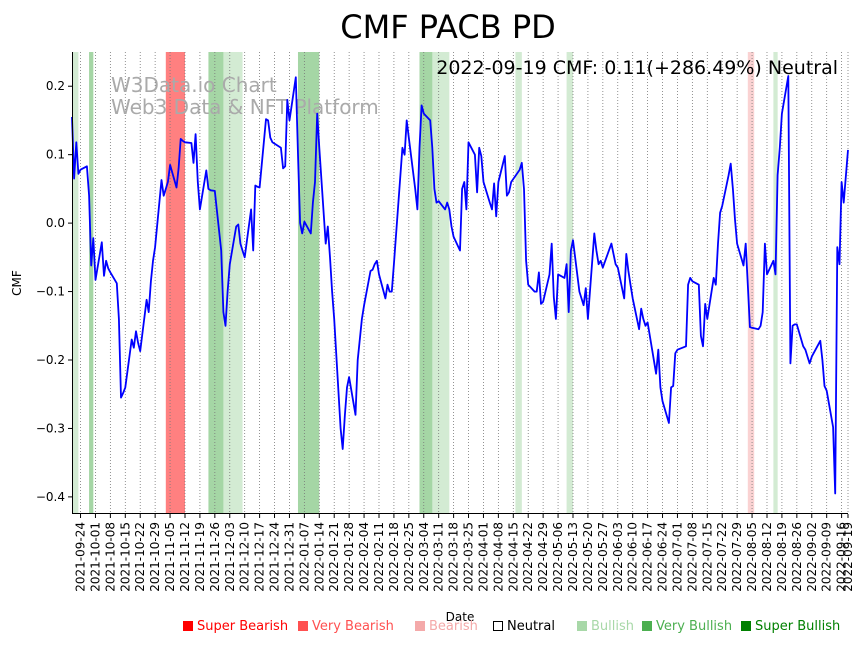 This screenshot has width=867, height=646. What do you see at coordinates (289, 557) in the screenshot?
I see `x-tick-label: 2021-12-31` at bounding box center [289, 557].